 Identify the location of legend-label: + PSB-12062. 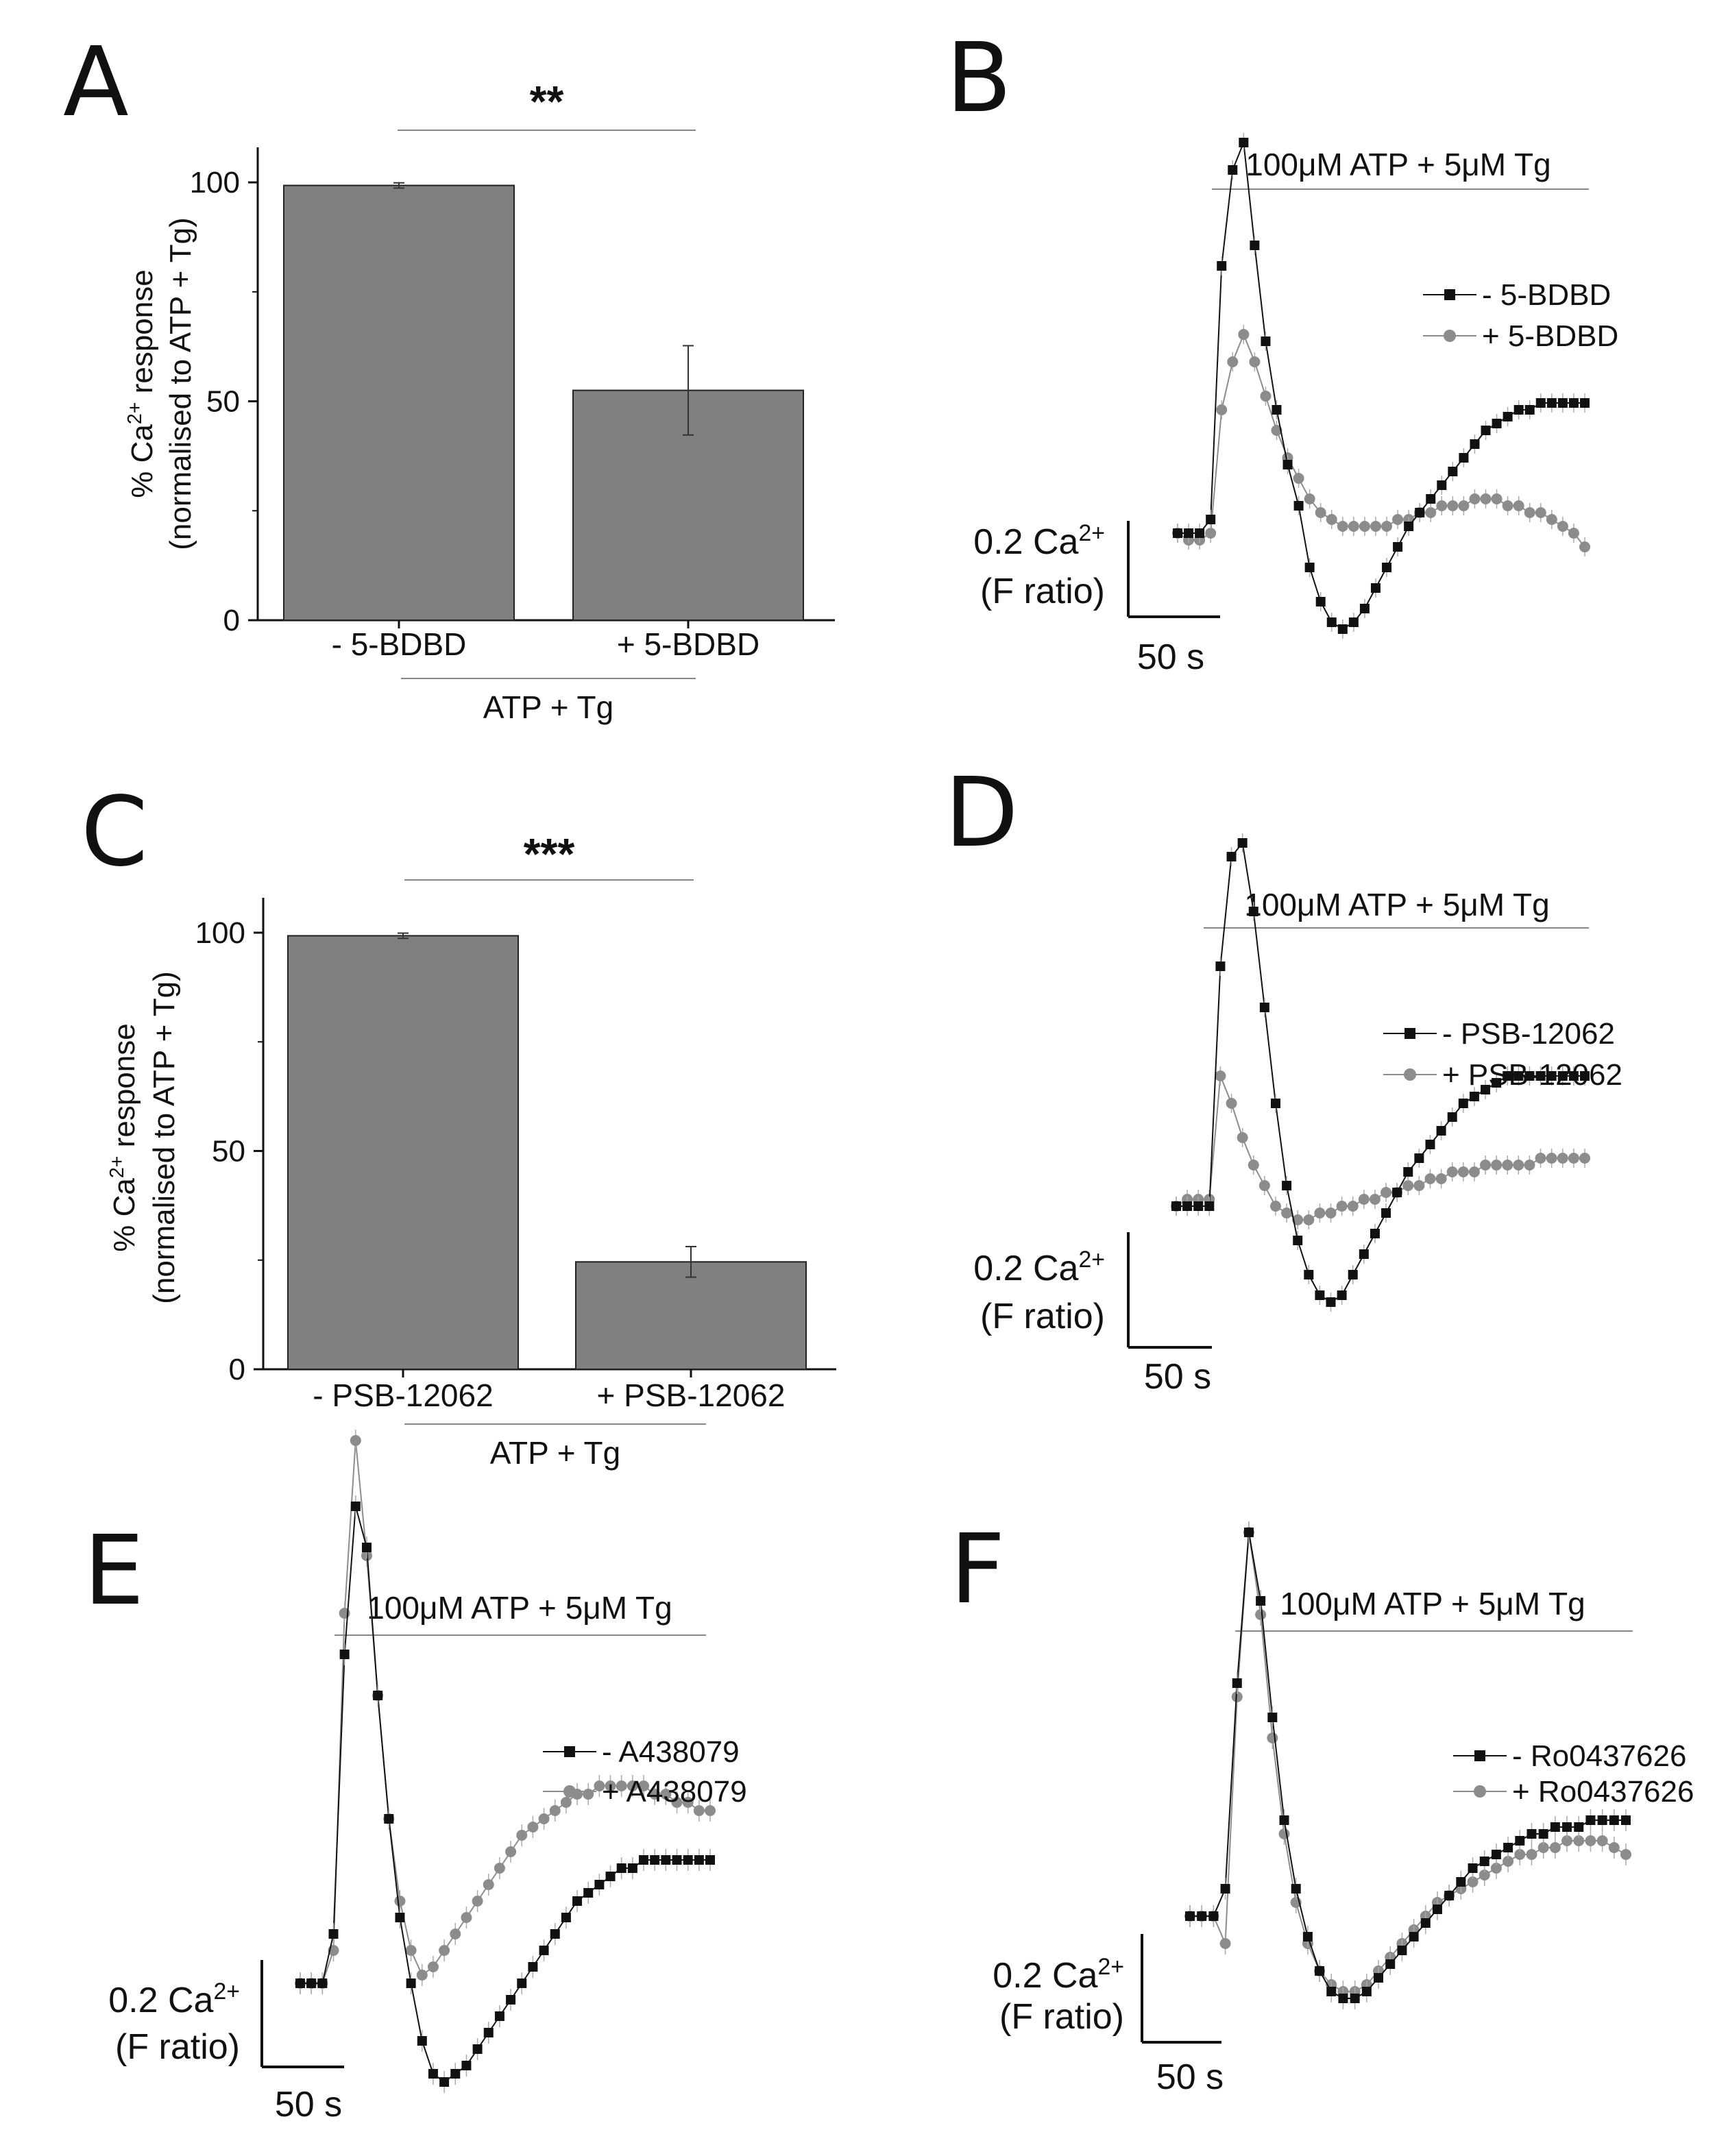
(1532, 1075).